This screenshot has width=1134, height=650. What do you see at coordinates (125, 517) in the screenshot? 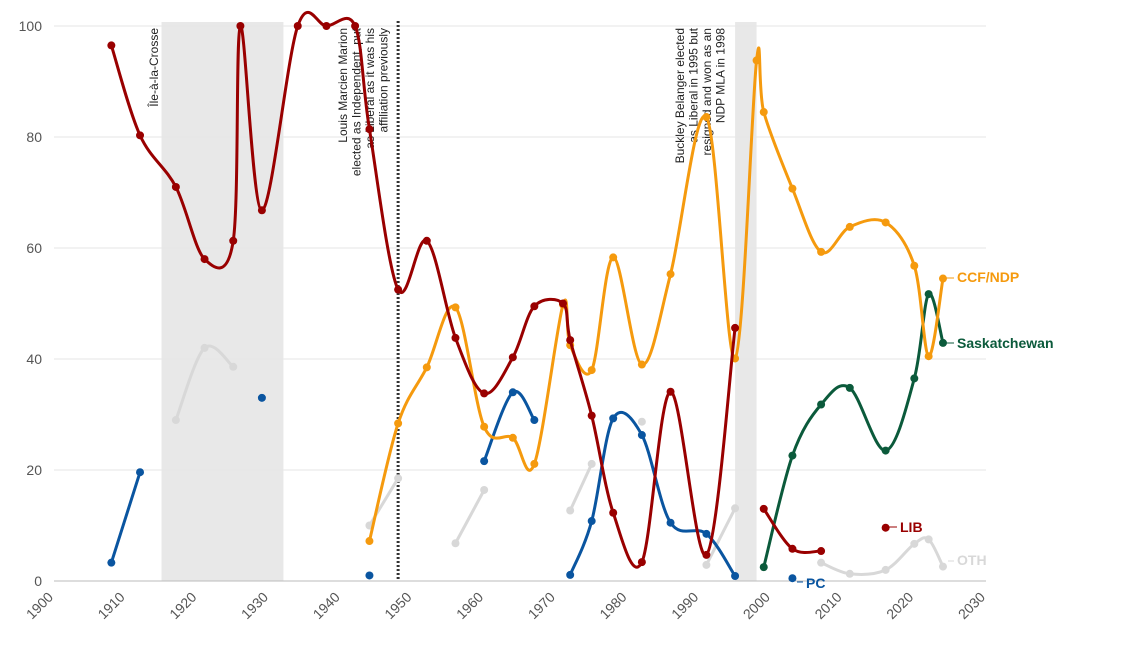
I see `series-line-pc` at bounding box center [125, 517].